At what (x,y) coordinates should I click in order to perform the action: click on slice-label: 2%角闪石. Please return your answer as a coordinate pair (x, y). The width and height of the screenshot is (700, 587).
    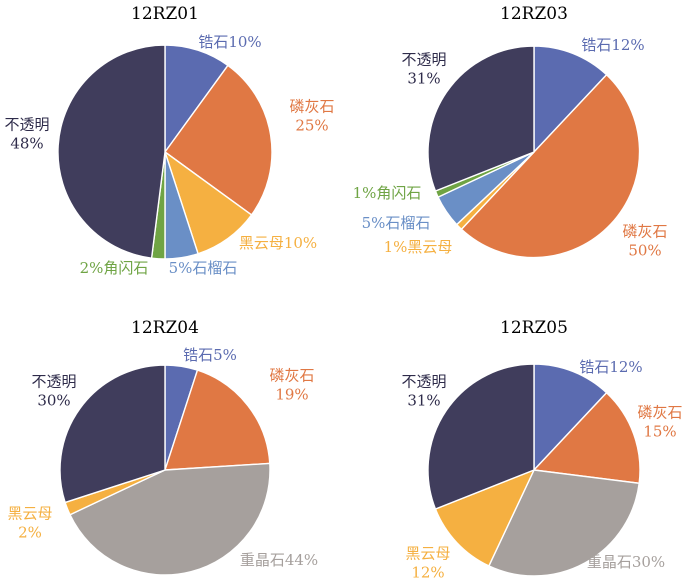
    Looking at the image, I should click on (114, 268).